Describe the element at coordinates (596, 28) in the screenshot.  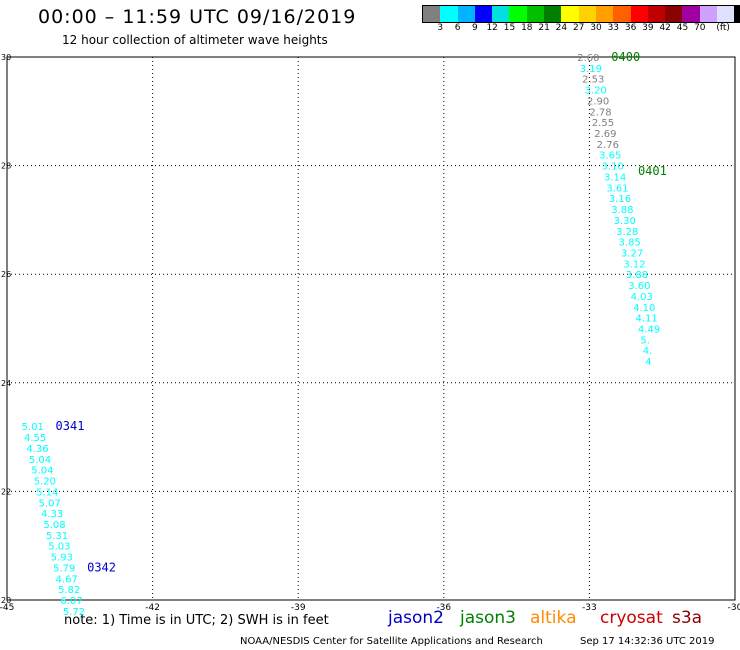
I see `legend-label: 30` at that location.